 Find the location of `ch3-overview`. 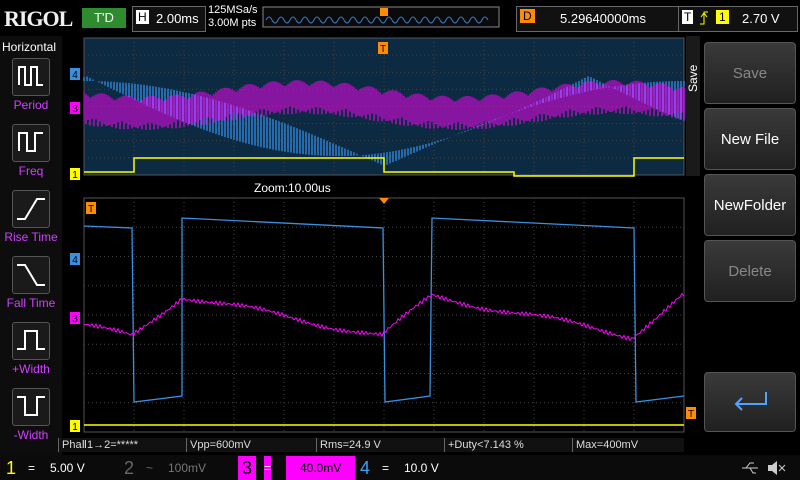

ch3-overview is located at coordinates (384, 105).